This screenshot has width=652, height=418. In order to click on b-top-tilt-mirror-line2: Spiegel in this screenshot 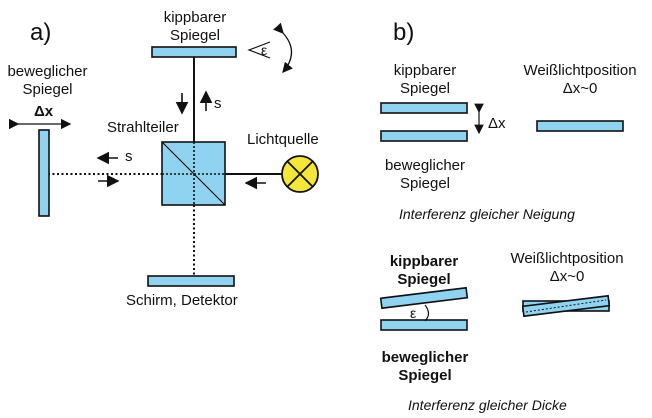, I will do `click(425, 88)`.